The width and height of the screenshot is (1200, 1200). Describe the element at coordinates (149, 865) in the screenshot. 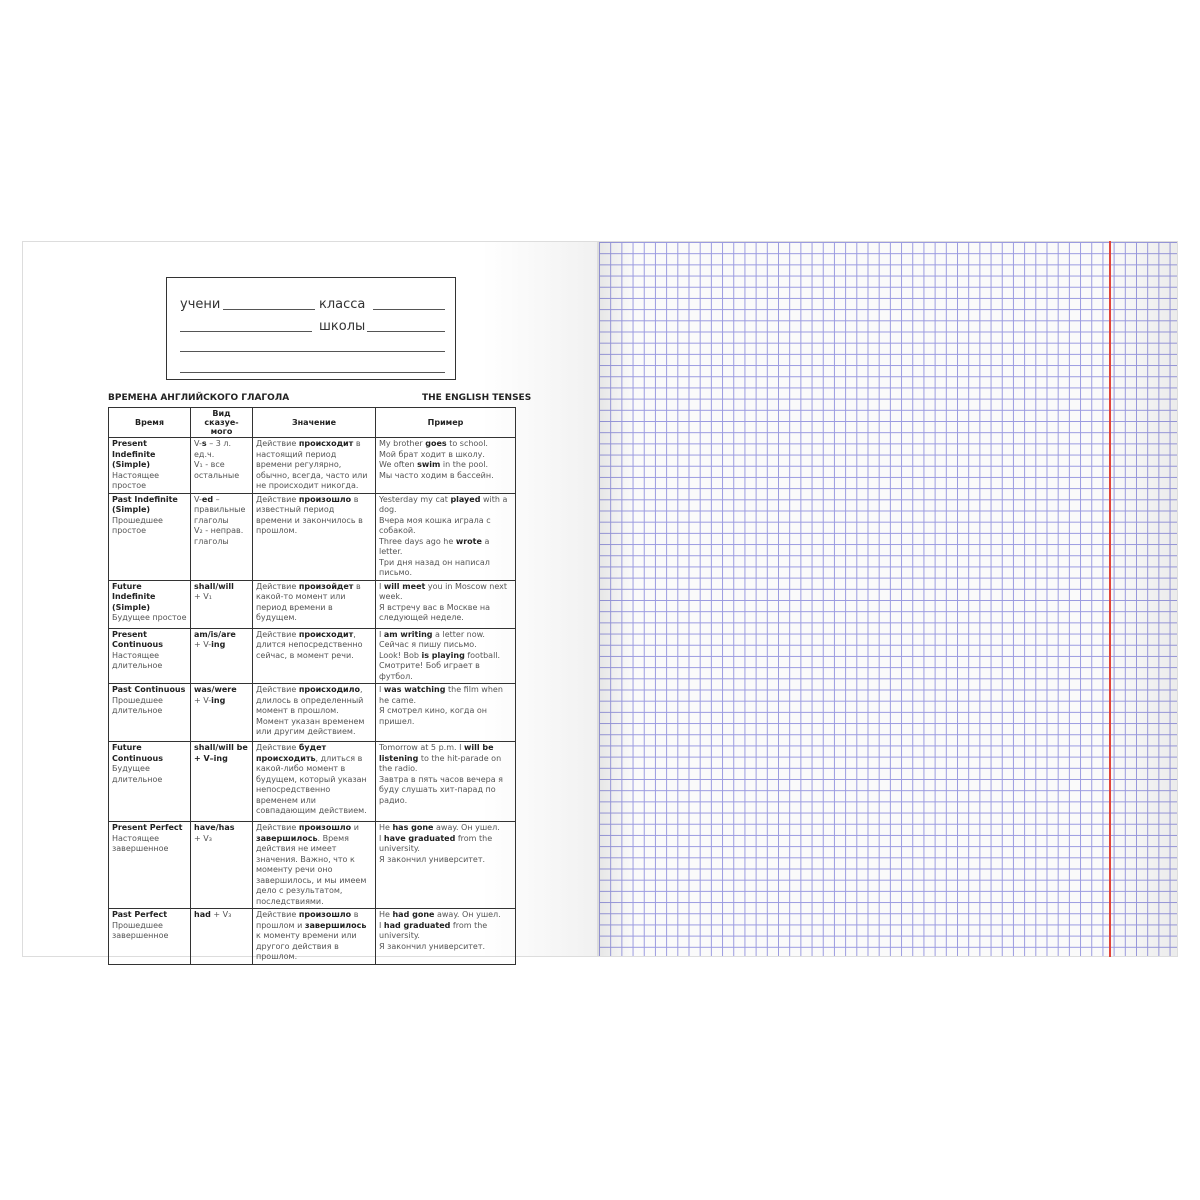

I see `table-cell: Present Perfect Настоящее завершенное` at that location.